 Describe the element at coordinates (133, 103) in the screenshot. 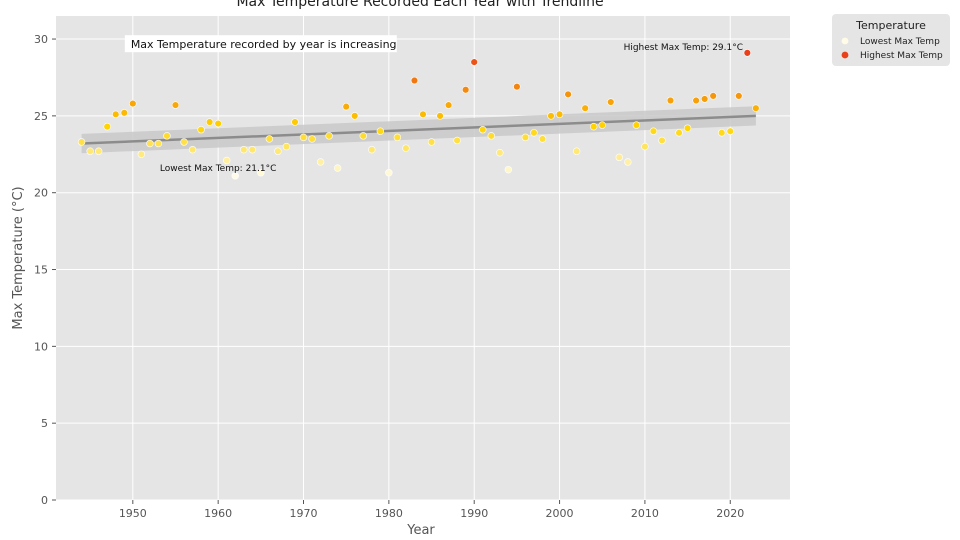

I see `data-point-1950` at that location.